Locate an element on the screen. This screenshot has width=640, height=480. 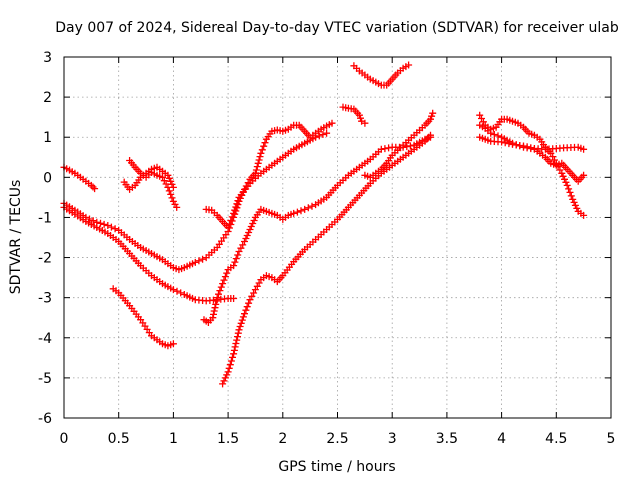
series-arc-j is located at coordinates (354, 115).